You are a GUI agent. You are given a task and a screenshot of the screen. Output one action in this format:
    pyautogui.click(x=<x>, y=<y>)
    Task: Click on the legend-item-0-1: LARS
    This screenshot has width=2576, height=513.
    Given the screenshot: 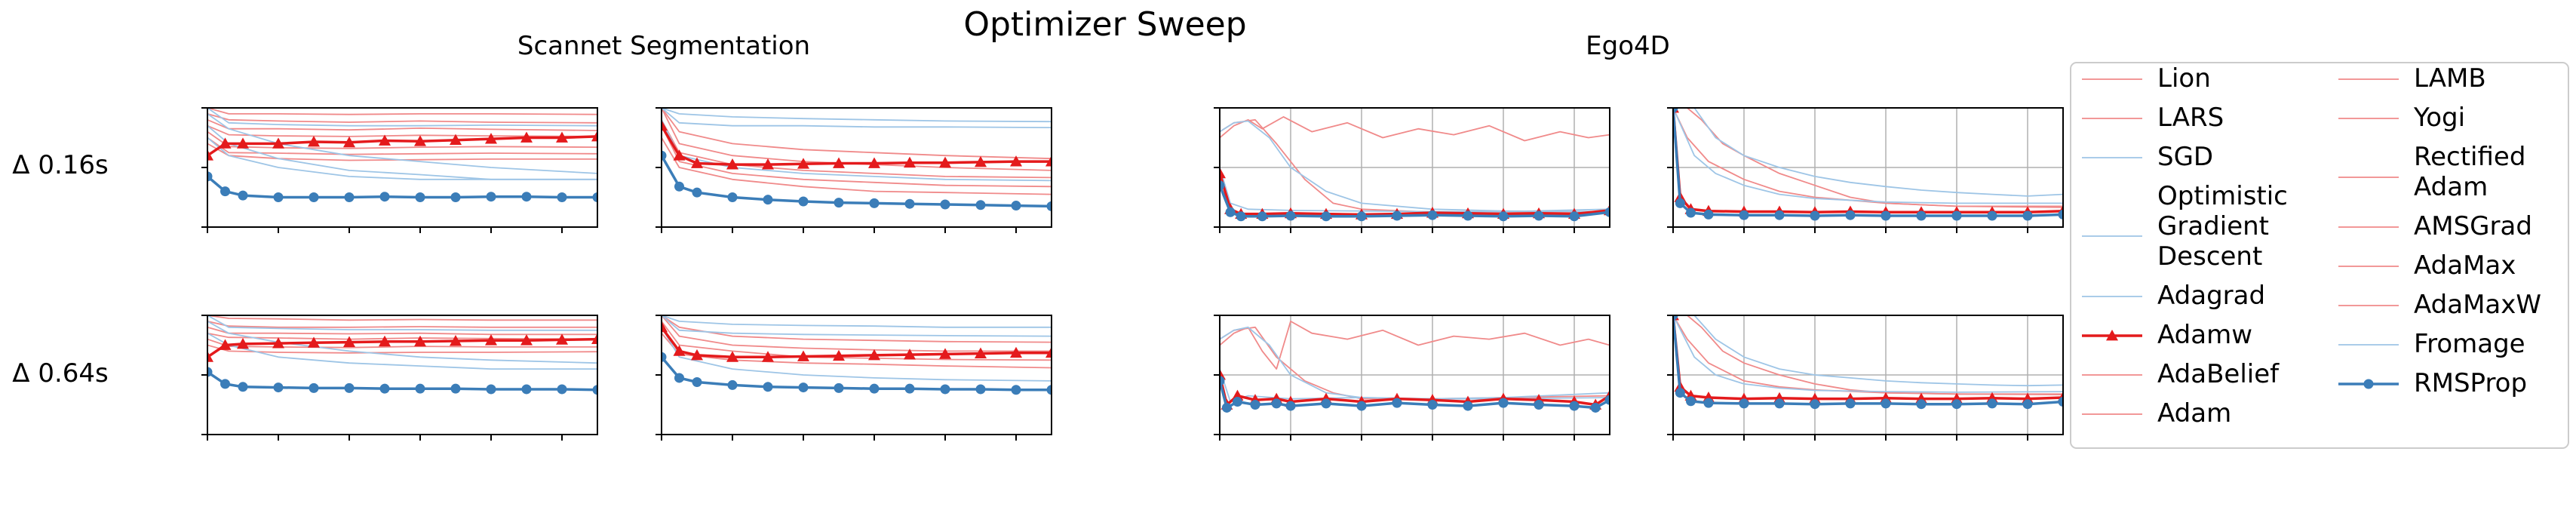 What is the action you would take?
    pyautogui.click(x=2153, y=118)
    